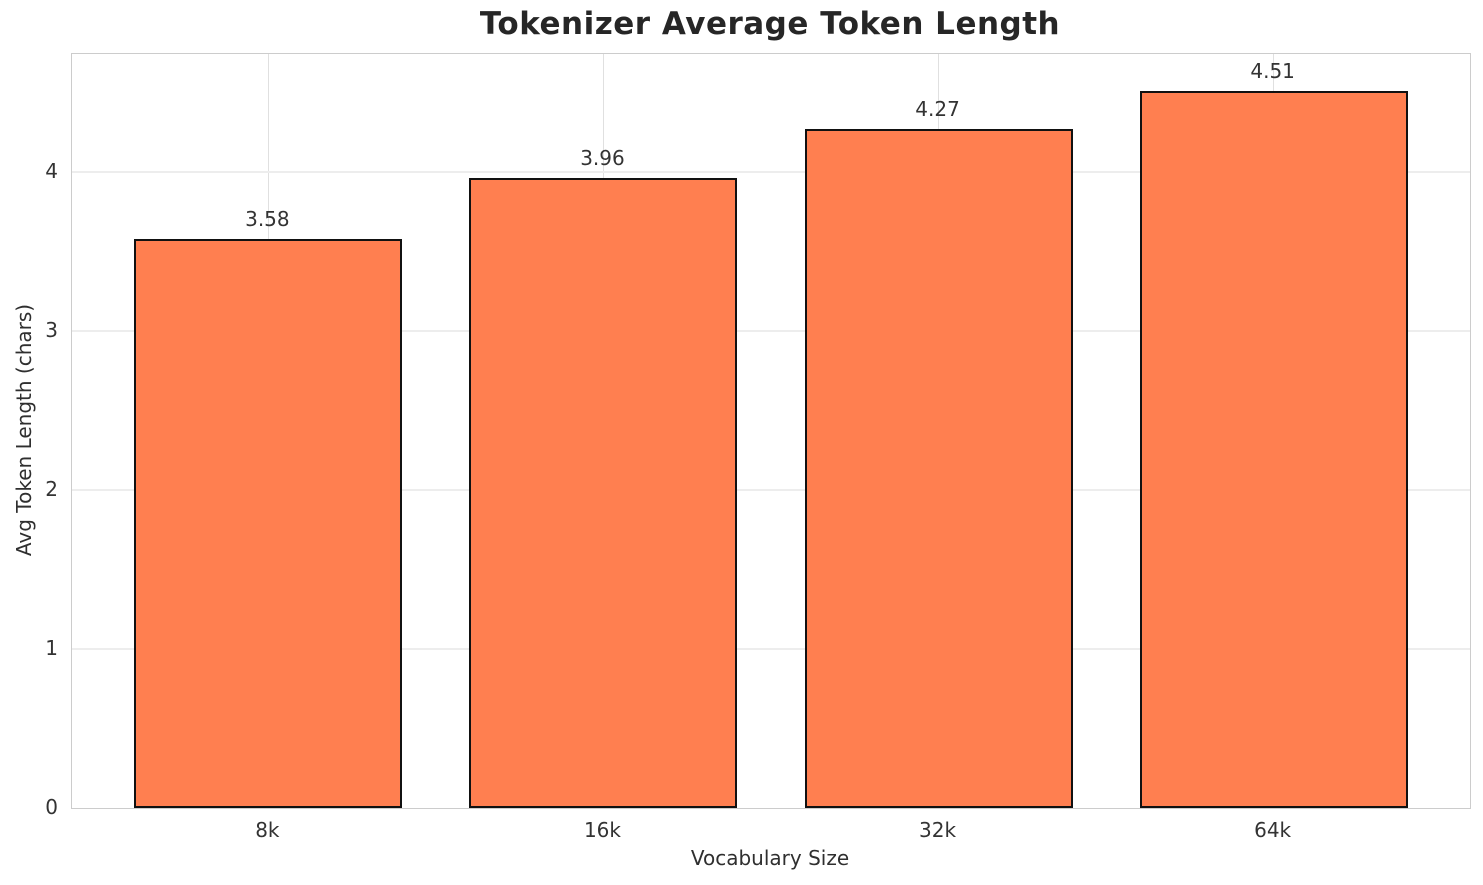 The image size is (1483, 885). Describe the element at coordinates (267, 218) in the screenshot. I see `bar-value-label: 3.58` at that location.